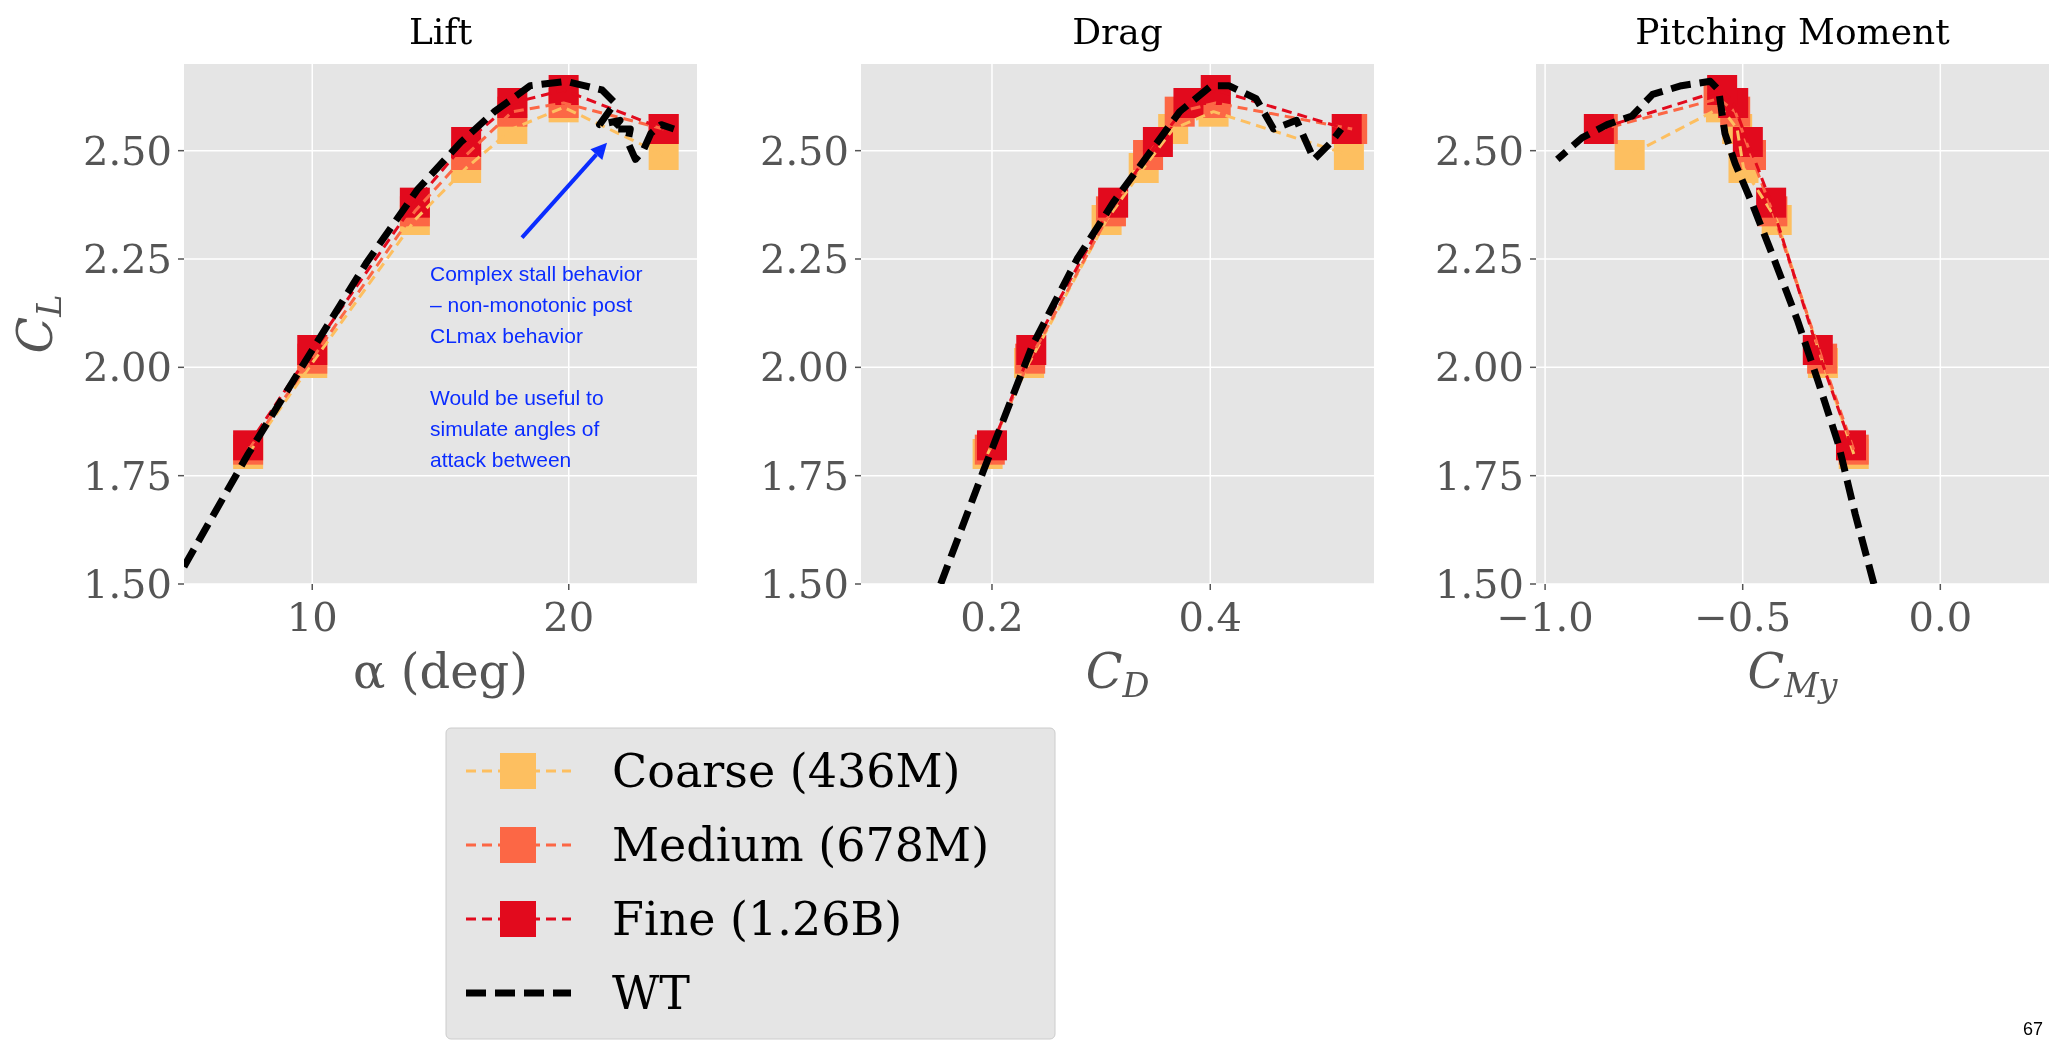 This screenshot has width=2049, height=1041. I want to click on x-tick-label: 0.0, so click(1940, 617).